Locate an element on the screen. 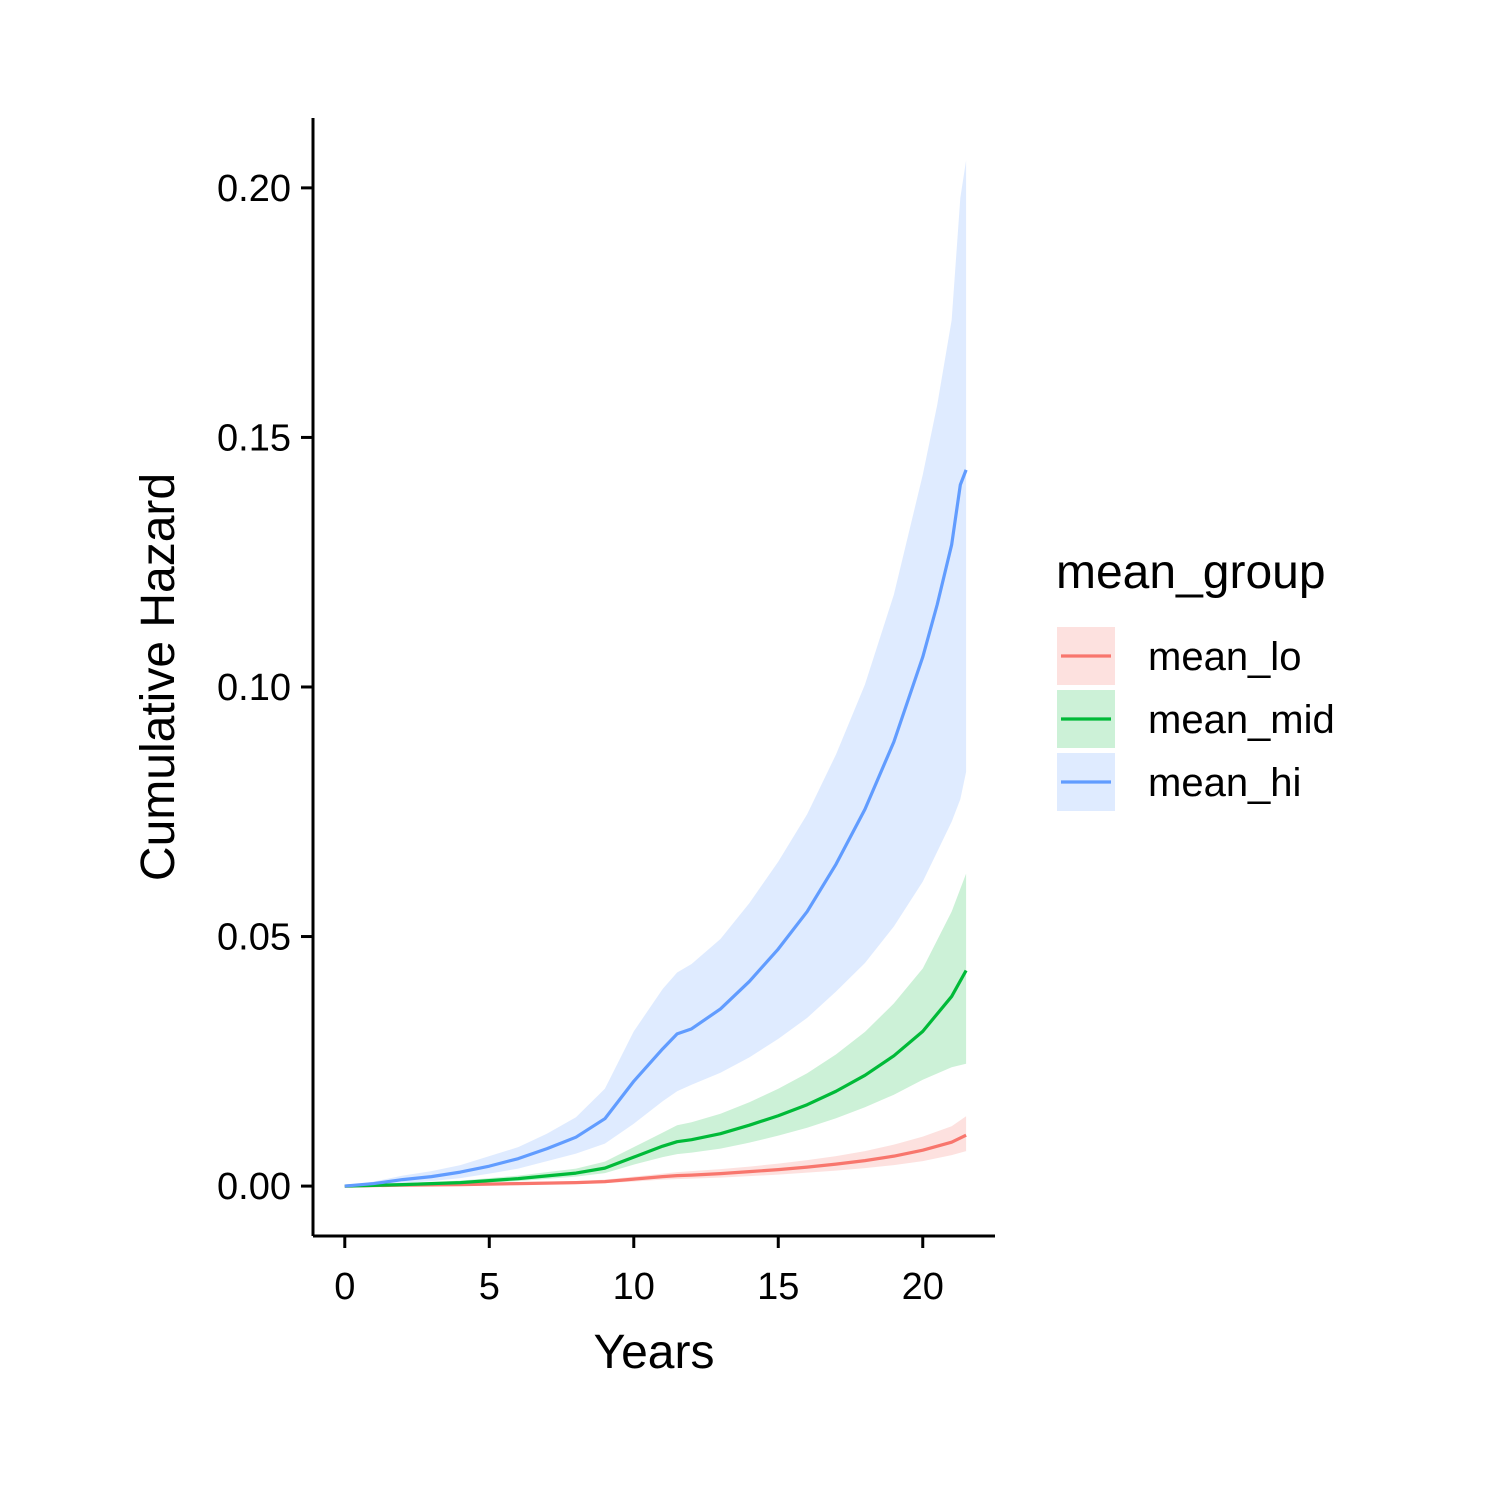 This screenshot has width=1500, height=1500. legend: mean_group mean_lo mean_mid mean_hi is located at coordinates (1195, 678).